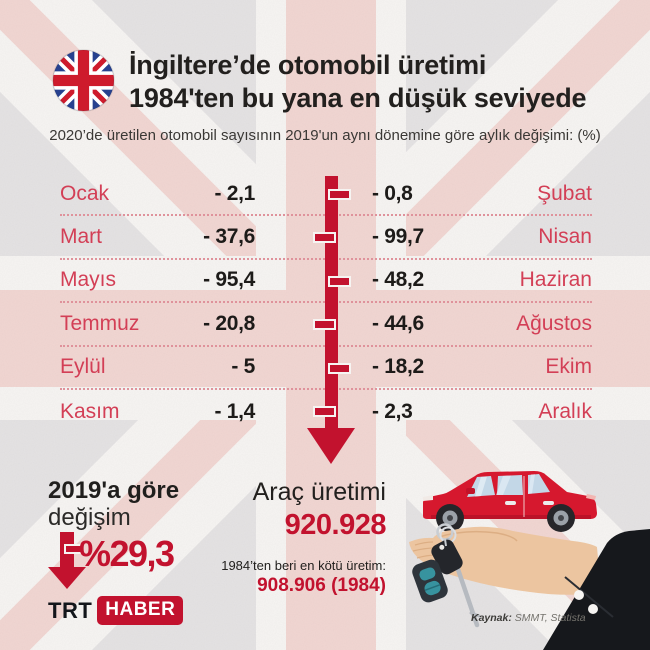 The width and height of the screenshot is (650, 650). What do you see at coordinates (229, 323) in the screenshot?
I see `value-left: - 20,8` at bounding box center [229, 323].